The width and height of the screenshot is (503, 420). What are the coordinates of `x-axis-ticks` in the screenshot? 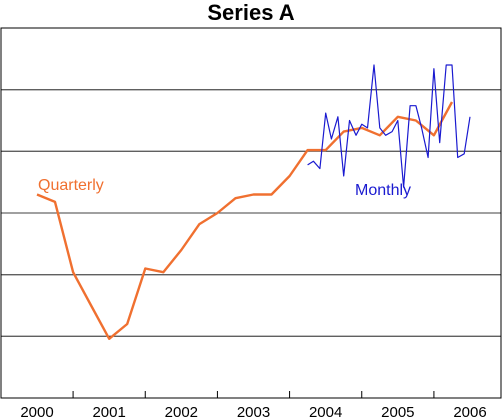 It's located at (253, 394).